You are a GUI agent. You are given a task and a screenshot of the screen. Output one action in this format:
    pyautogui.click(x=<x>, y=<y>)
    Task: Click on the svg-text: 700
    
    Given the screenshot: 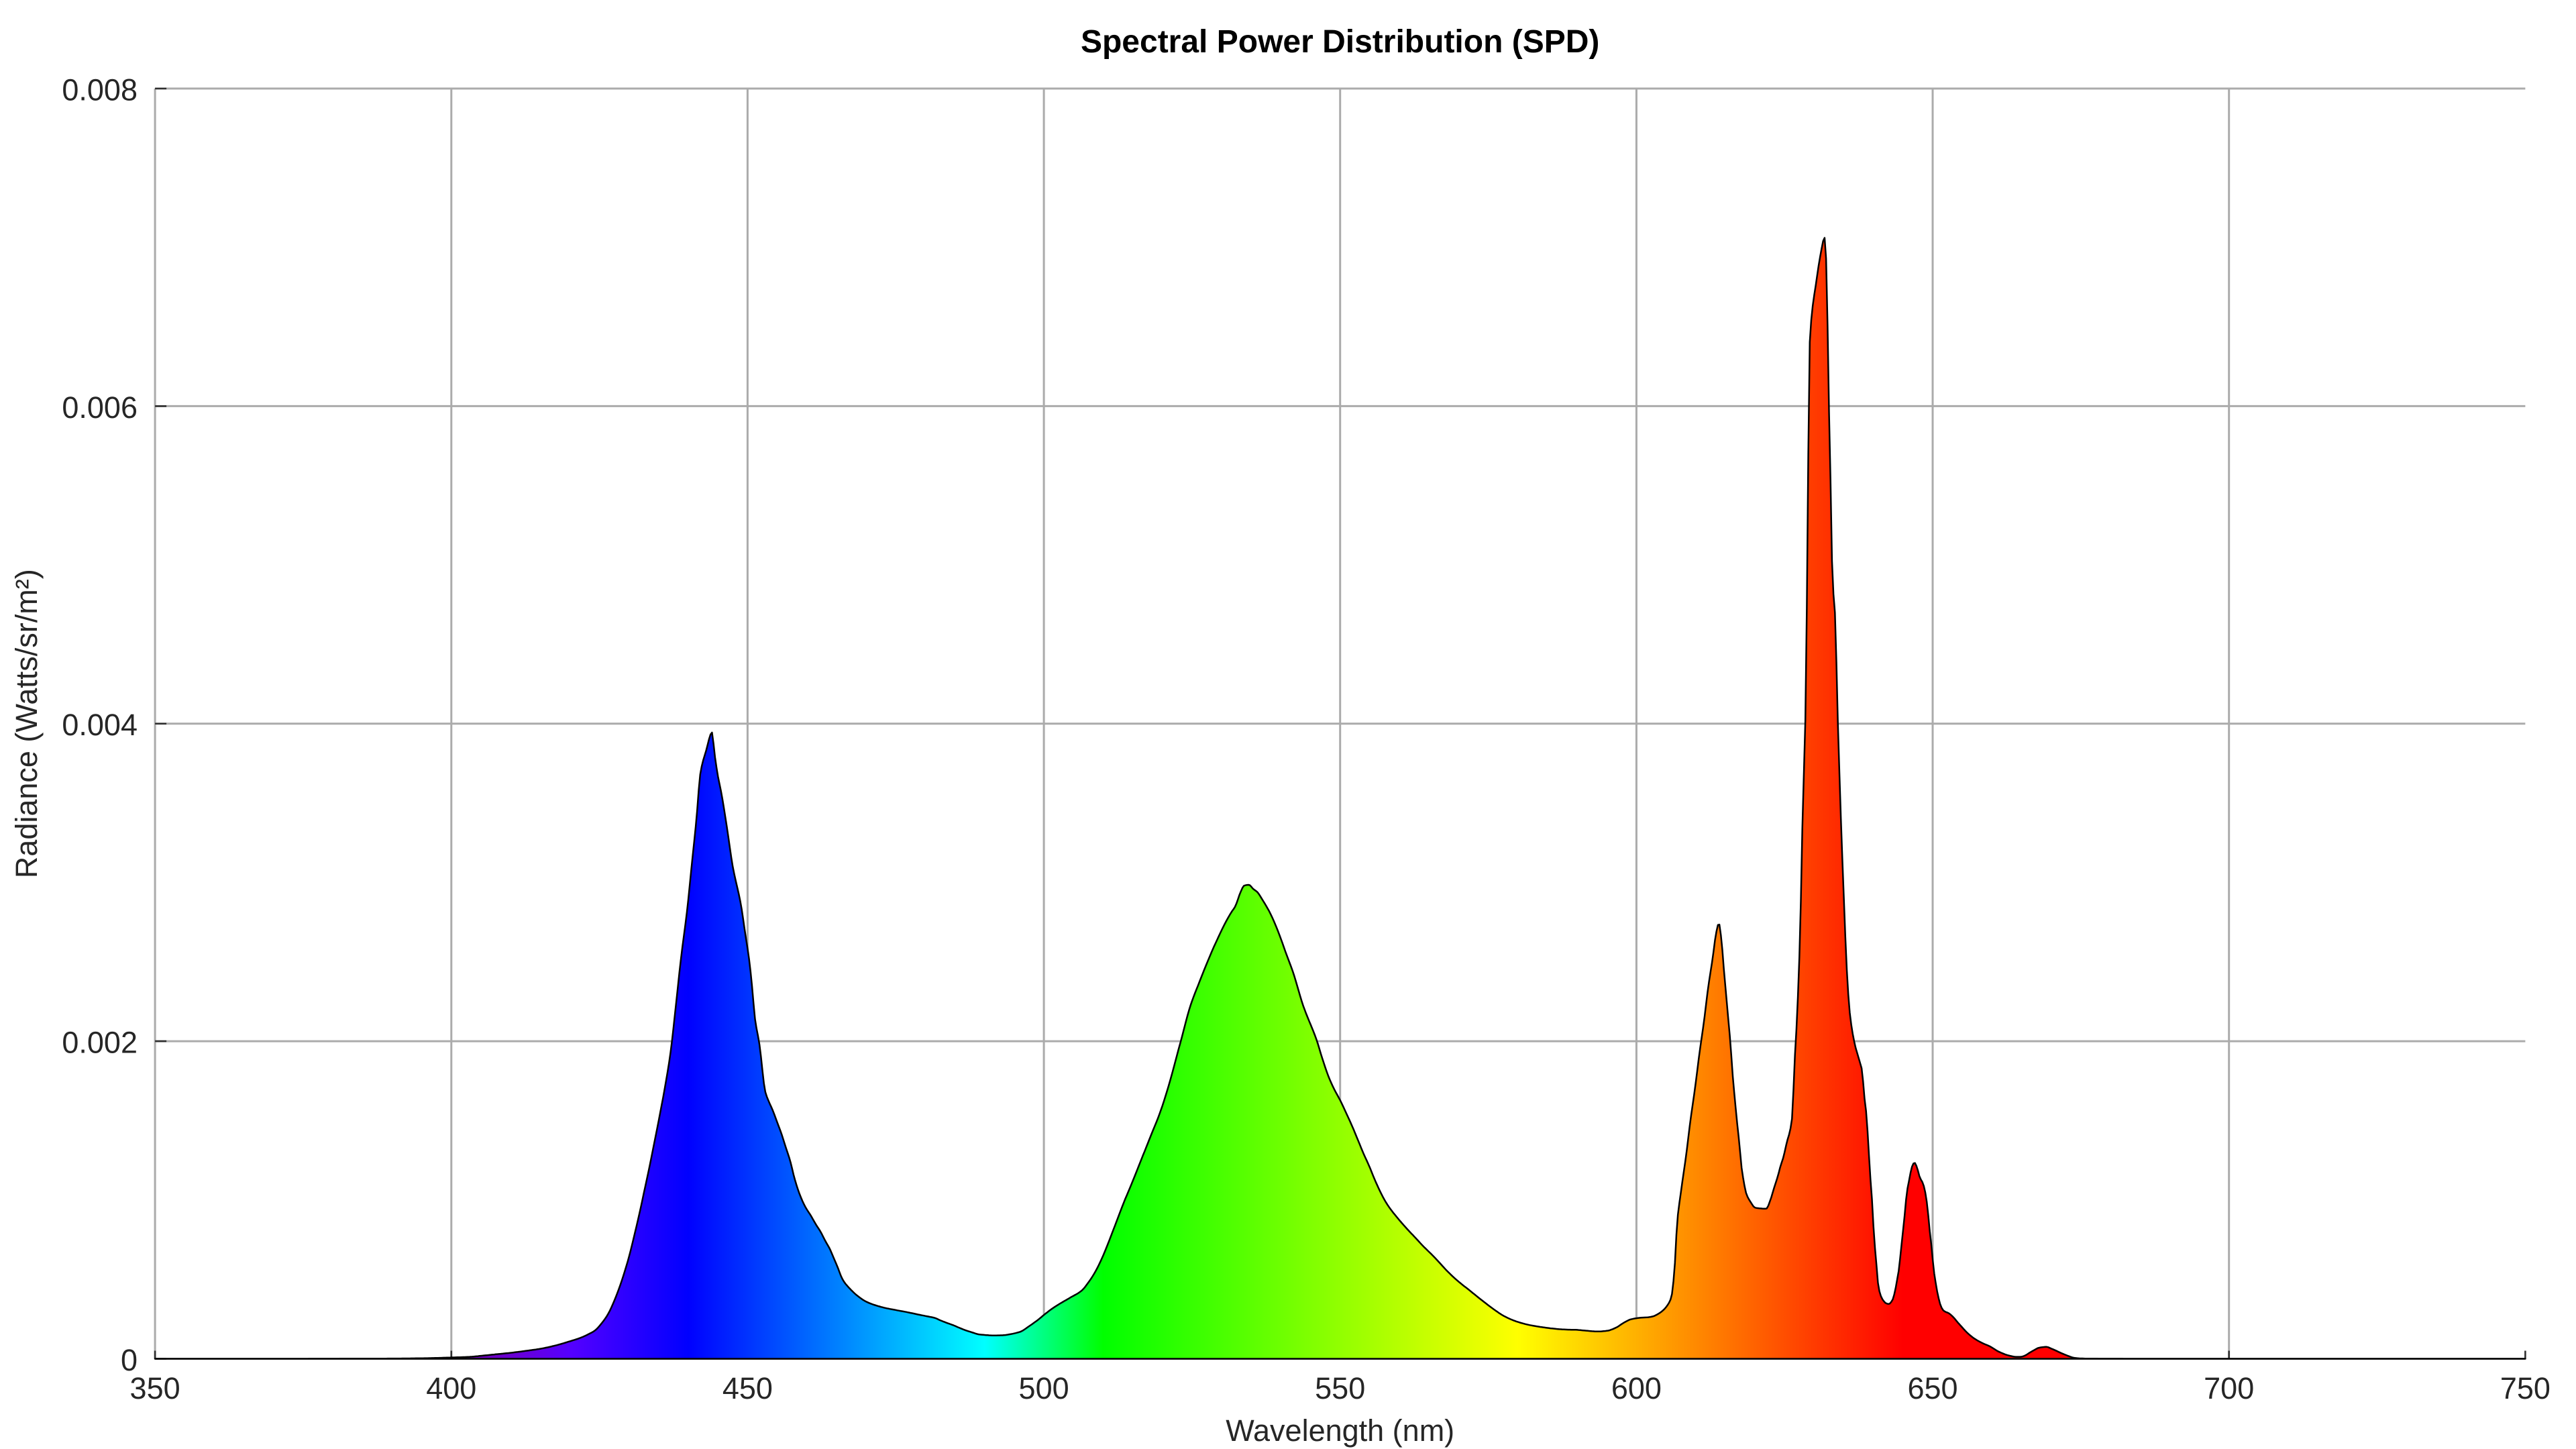 What is the action you would take?
    pyautogui.click(x=2229, y=1388)
    